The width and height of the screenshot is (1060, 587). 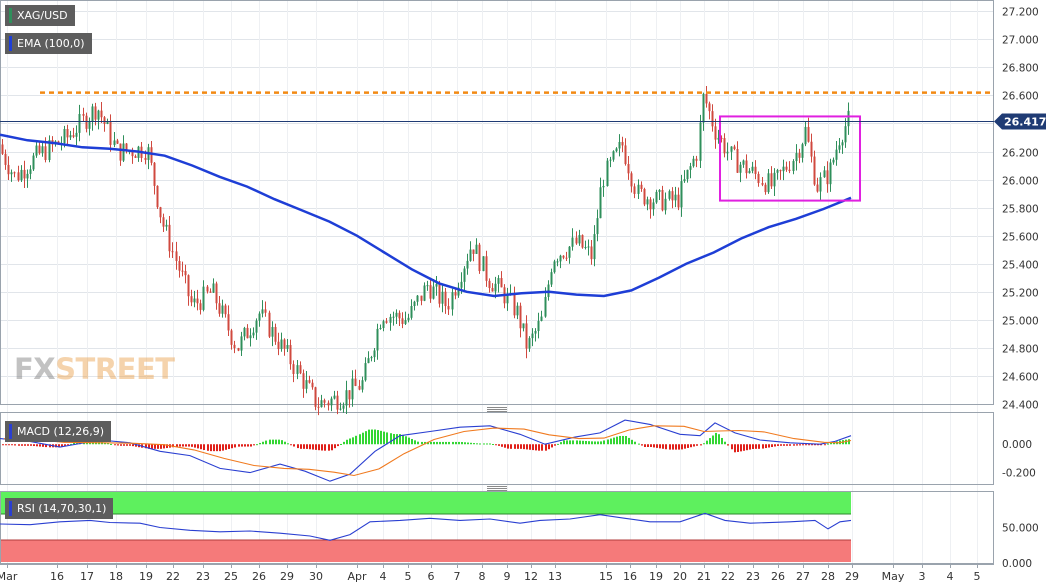 What do you see at coordinates (9, 576) in the screenshot?
I see `time-tick-label: Mar` at bounding box center [9, 576].